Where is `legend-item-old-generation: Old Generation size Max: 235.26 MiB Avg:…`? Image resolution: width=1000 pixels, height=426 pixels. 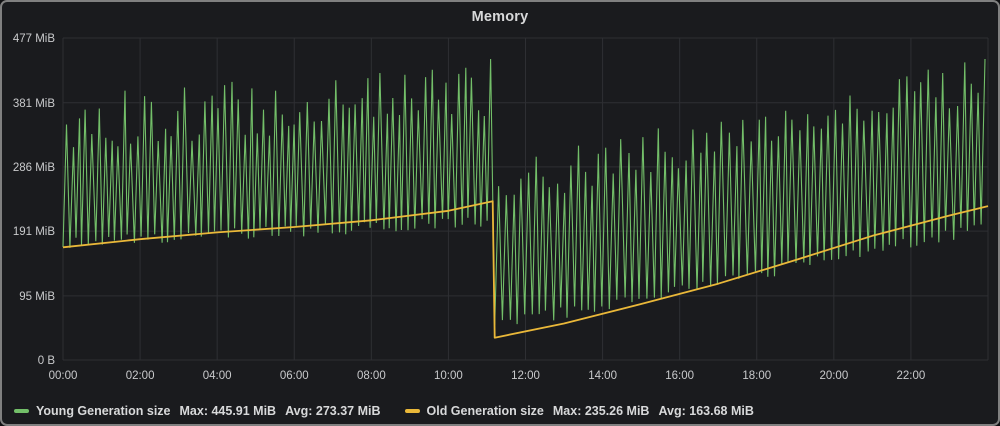 legend-item-old-generation: Old Generation size Max: 235.26 MiB Avg:… is located at coordinates (579, 411).